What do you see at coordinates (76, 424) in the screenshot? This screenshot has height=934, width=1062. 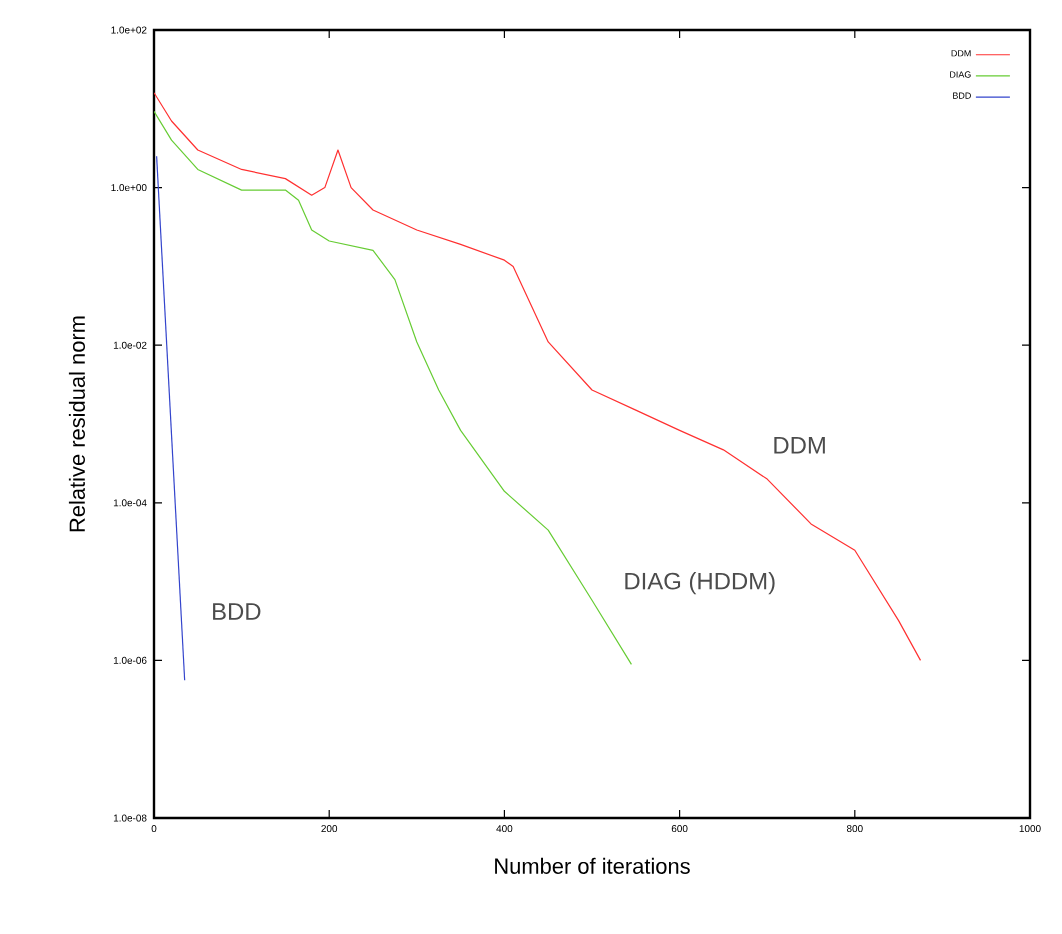 I see `y-axis-title: Relative residual norm` at bounding box center [76, 424].